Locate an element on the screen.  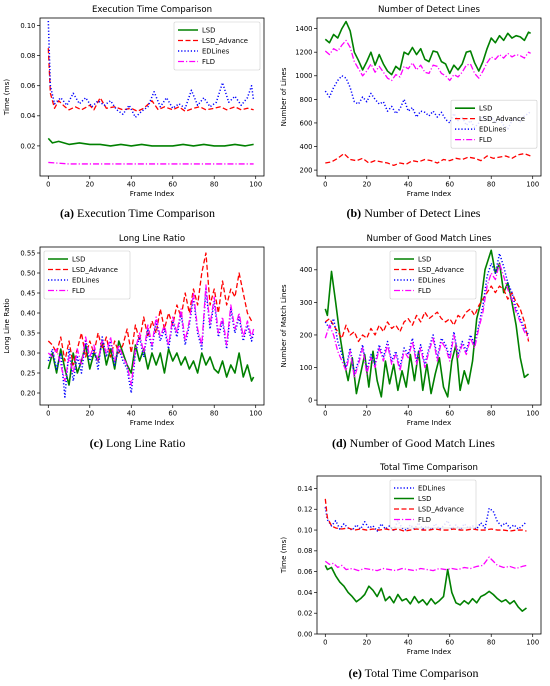
y-tick-label: 0.25 is located at coordinates (27, 373).